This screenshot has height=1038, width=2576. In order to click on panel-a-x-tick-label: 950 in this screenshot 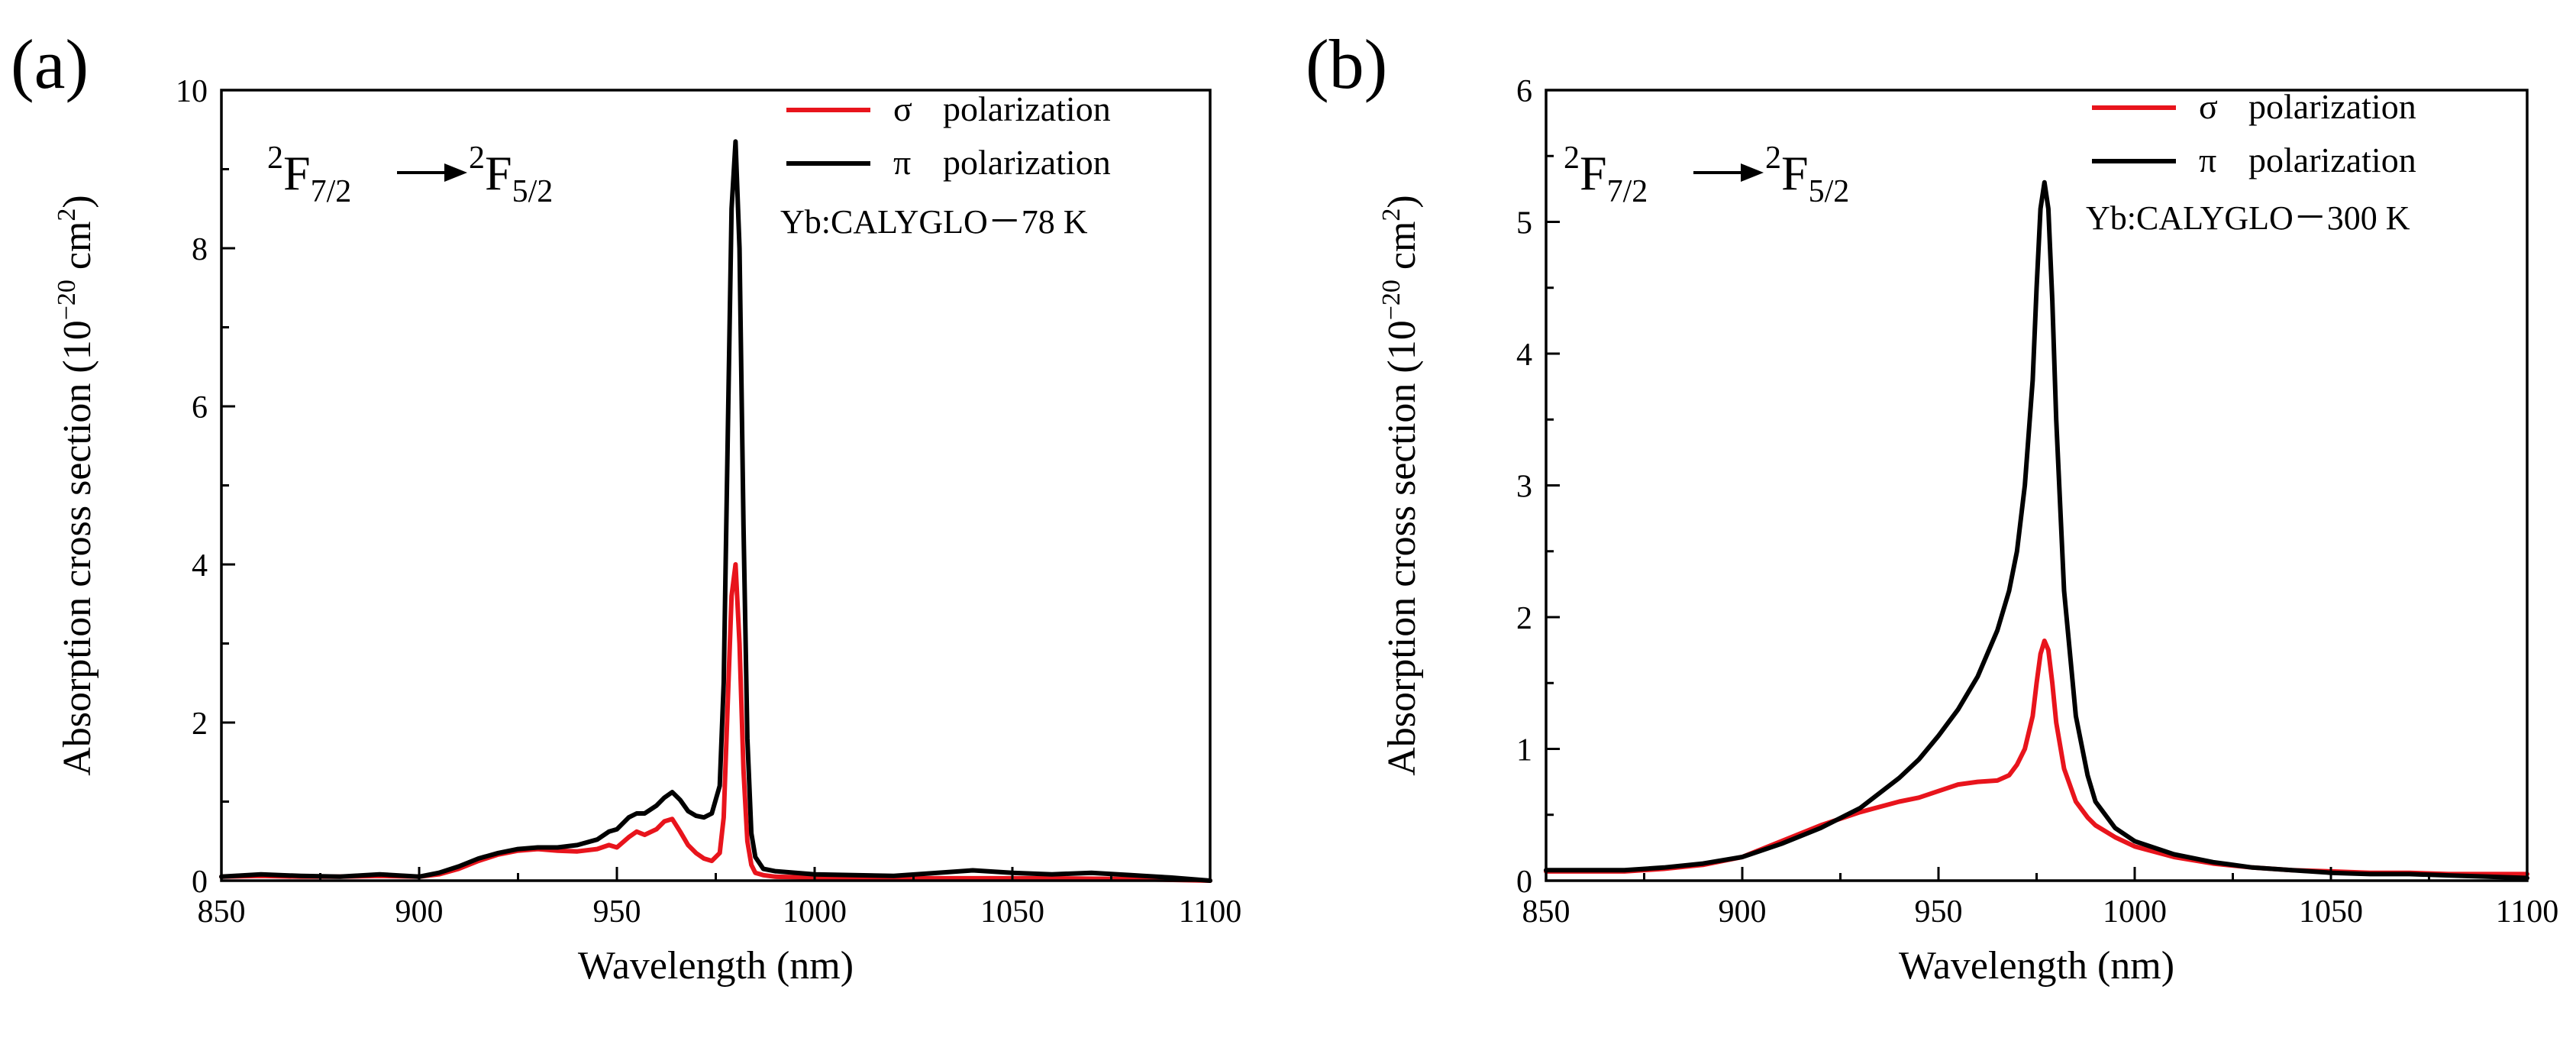, I will do `click(617, 912)`.